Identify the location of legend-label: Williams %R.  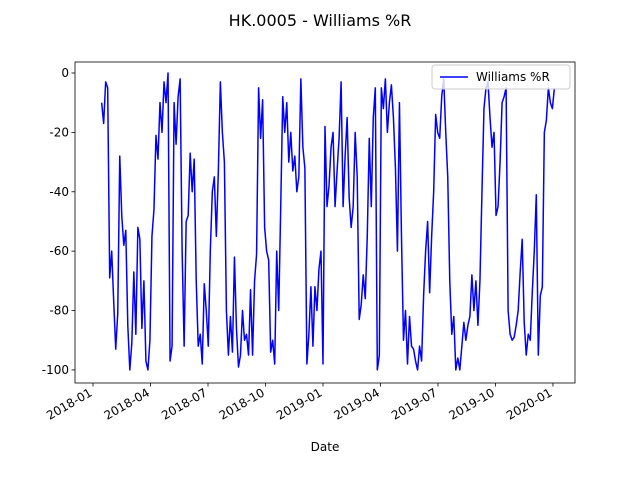
(513, 77).